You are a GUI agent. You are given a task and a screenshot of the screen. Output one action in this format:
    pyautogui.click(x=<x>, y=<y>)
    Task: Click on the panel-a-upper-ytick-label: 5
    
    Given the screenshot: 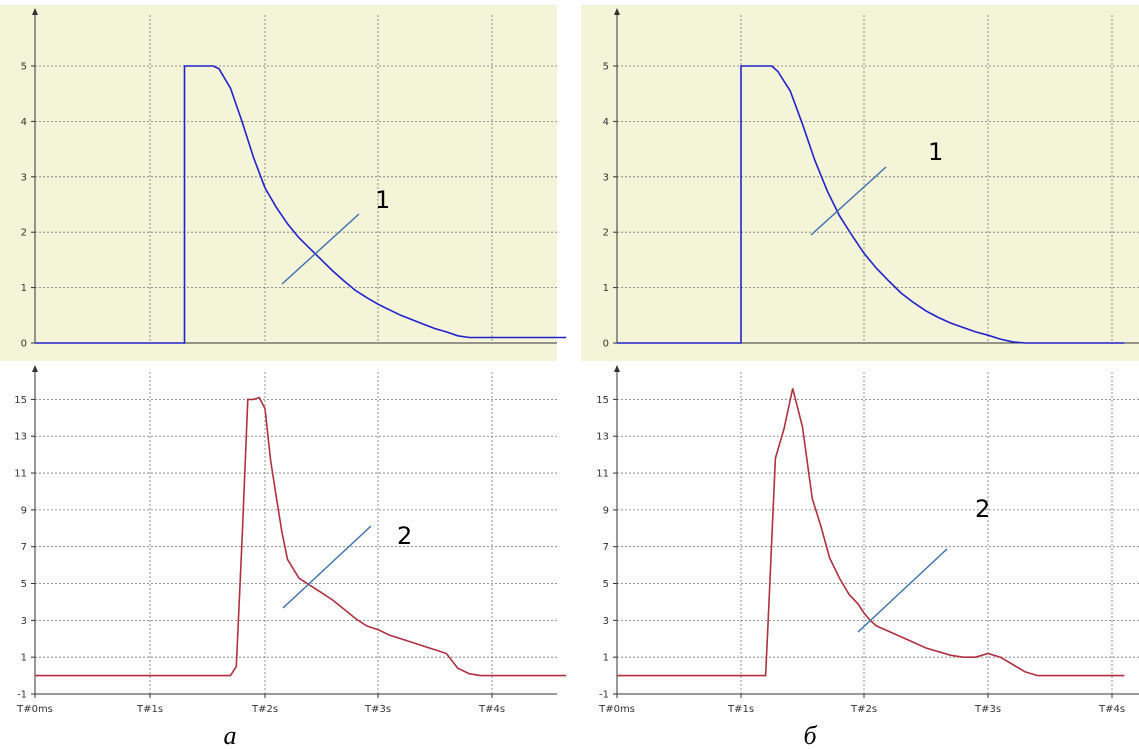 What is the action you would take?
    pyautogui.click(x=24, y=67)
    